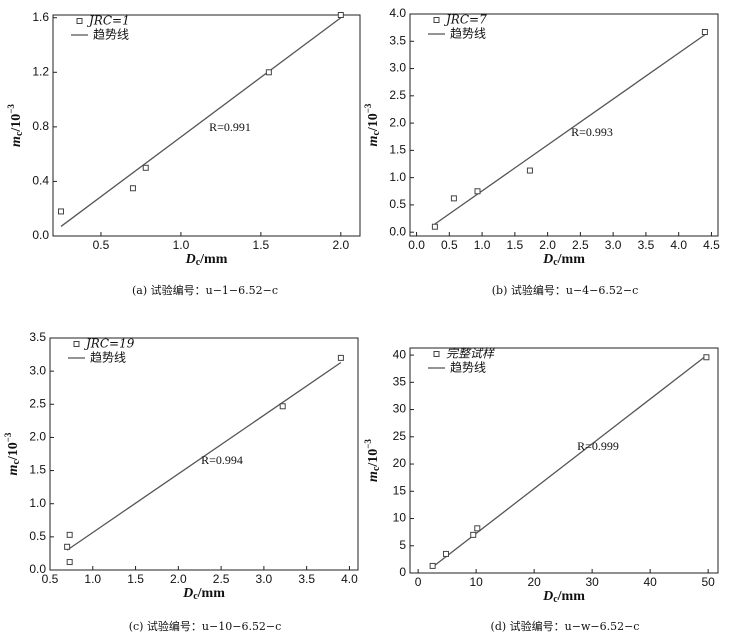  Describe the element at coordinates (598, 446) in the screenshot. I see `annotation: R=0.999` at that location.